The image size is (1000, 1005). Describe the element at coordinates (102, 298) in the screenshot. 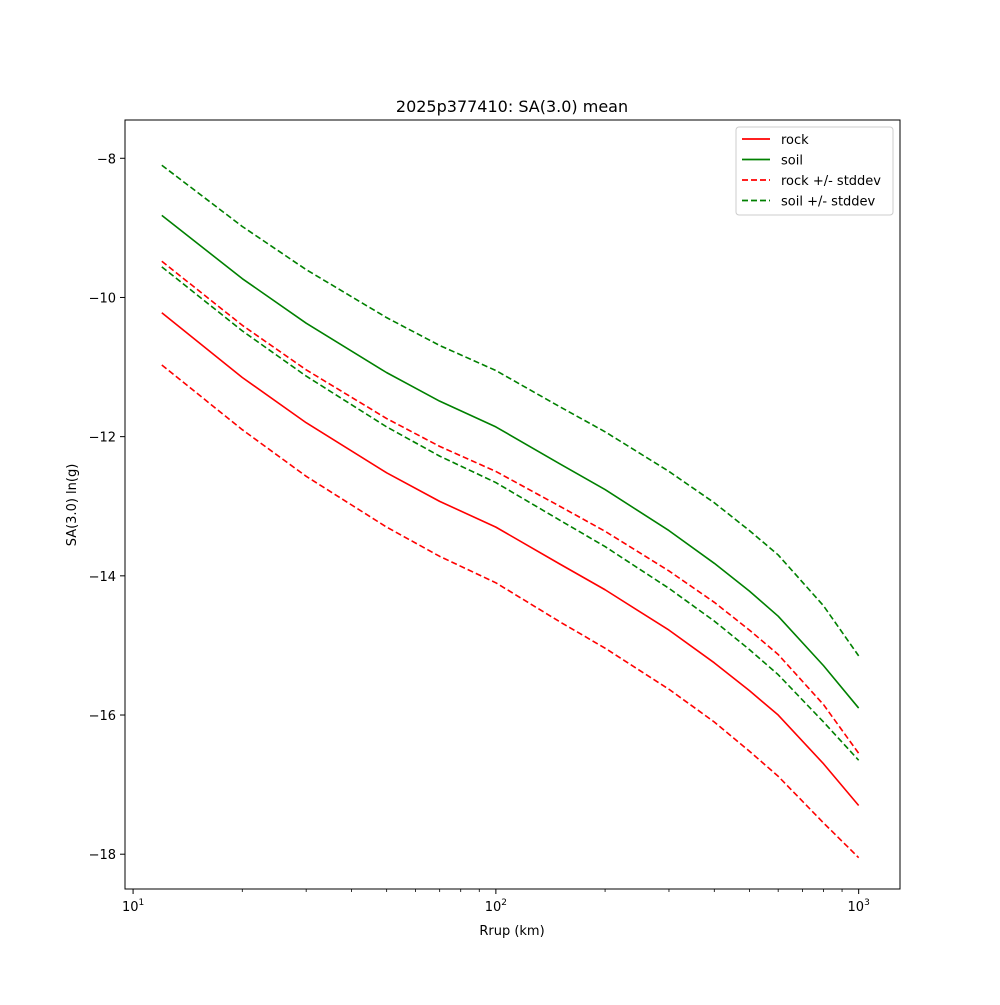

I see `y-tick-label-2: −10` at that location.